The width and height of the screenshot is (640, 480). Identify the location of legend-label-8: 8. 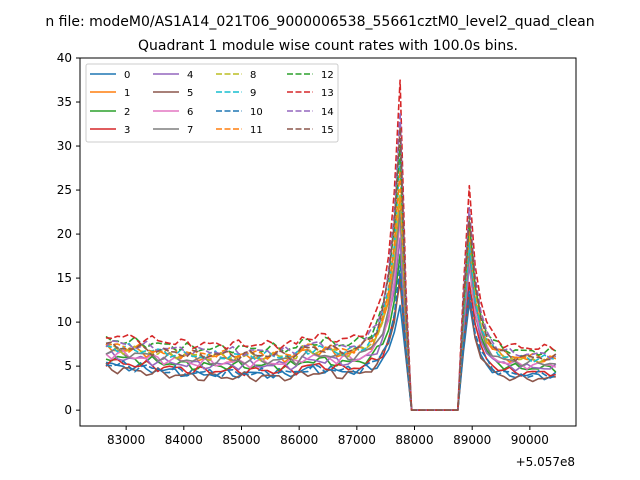
(253, 75).